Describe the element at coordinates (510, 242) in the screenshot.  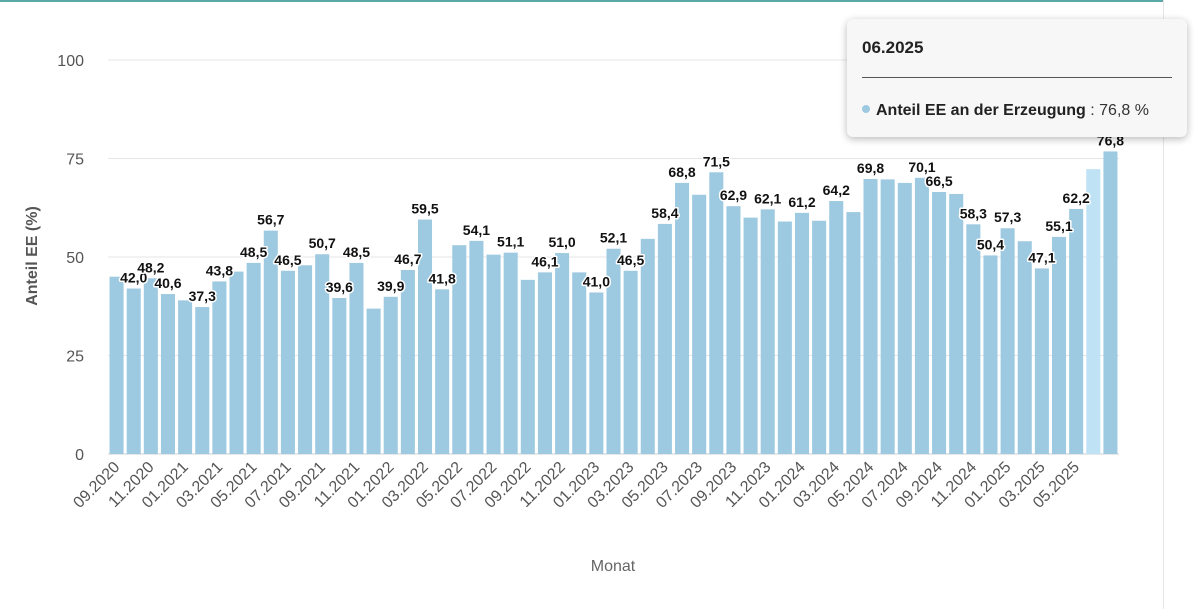
I see `data-label: 51,1` at that location.